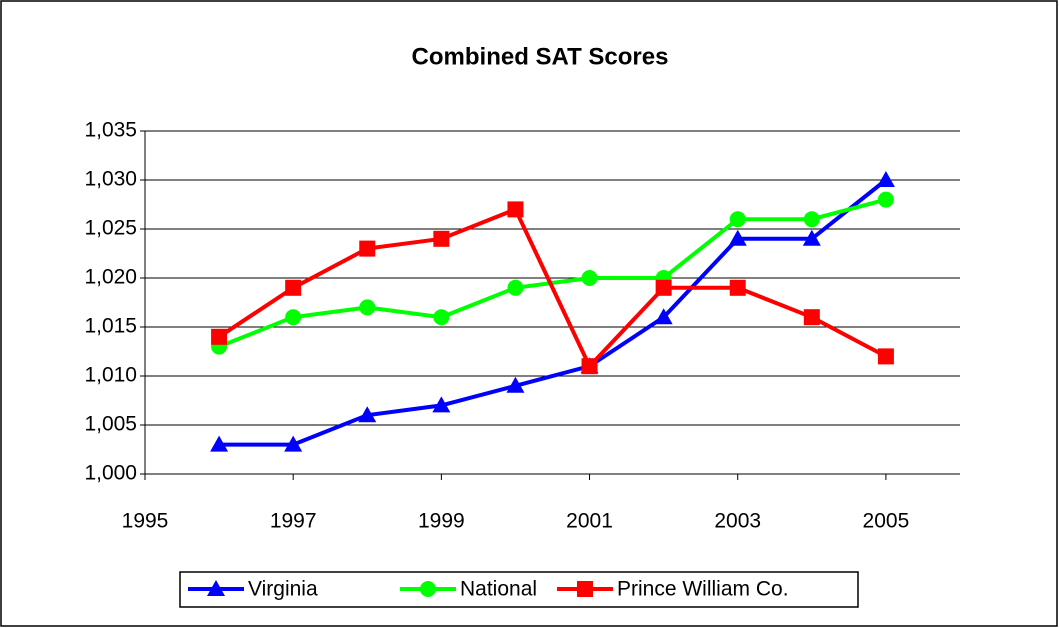  Describe the element at coordinates (110, 130) in the screenshot. I see `y-tick-label: 1,035` at that location.